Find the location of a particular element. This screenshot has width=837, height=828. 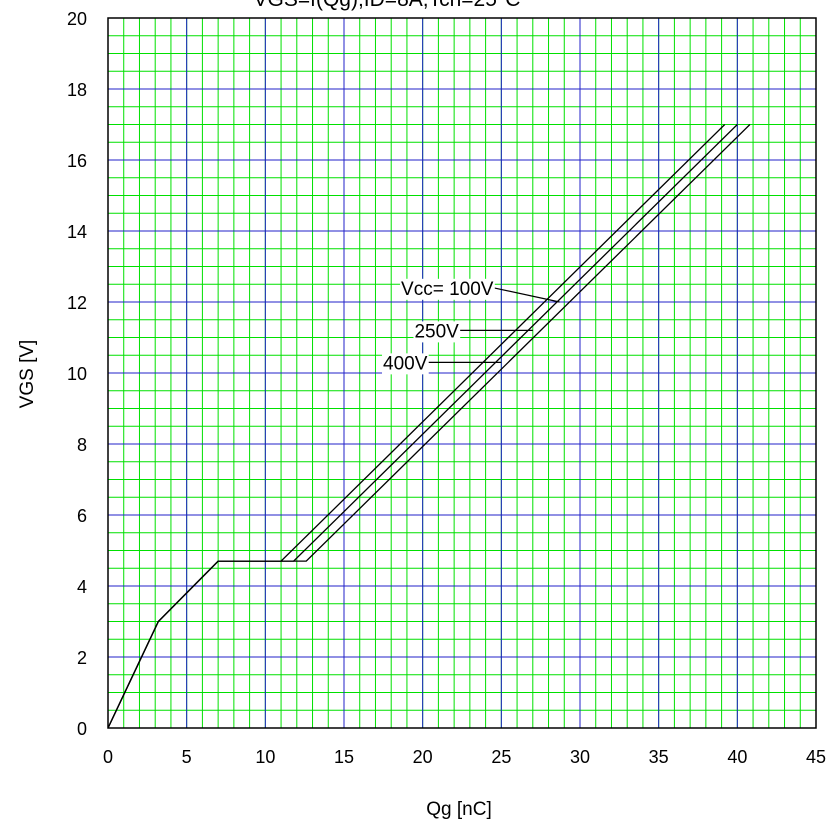

x-axis-label: Qg [nC] is located at coordinates (458, 809).